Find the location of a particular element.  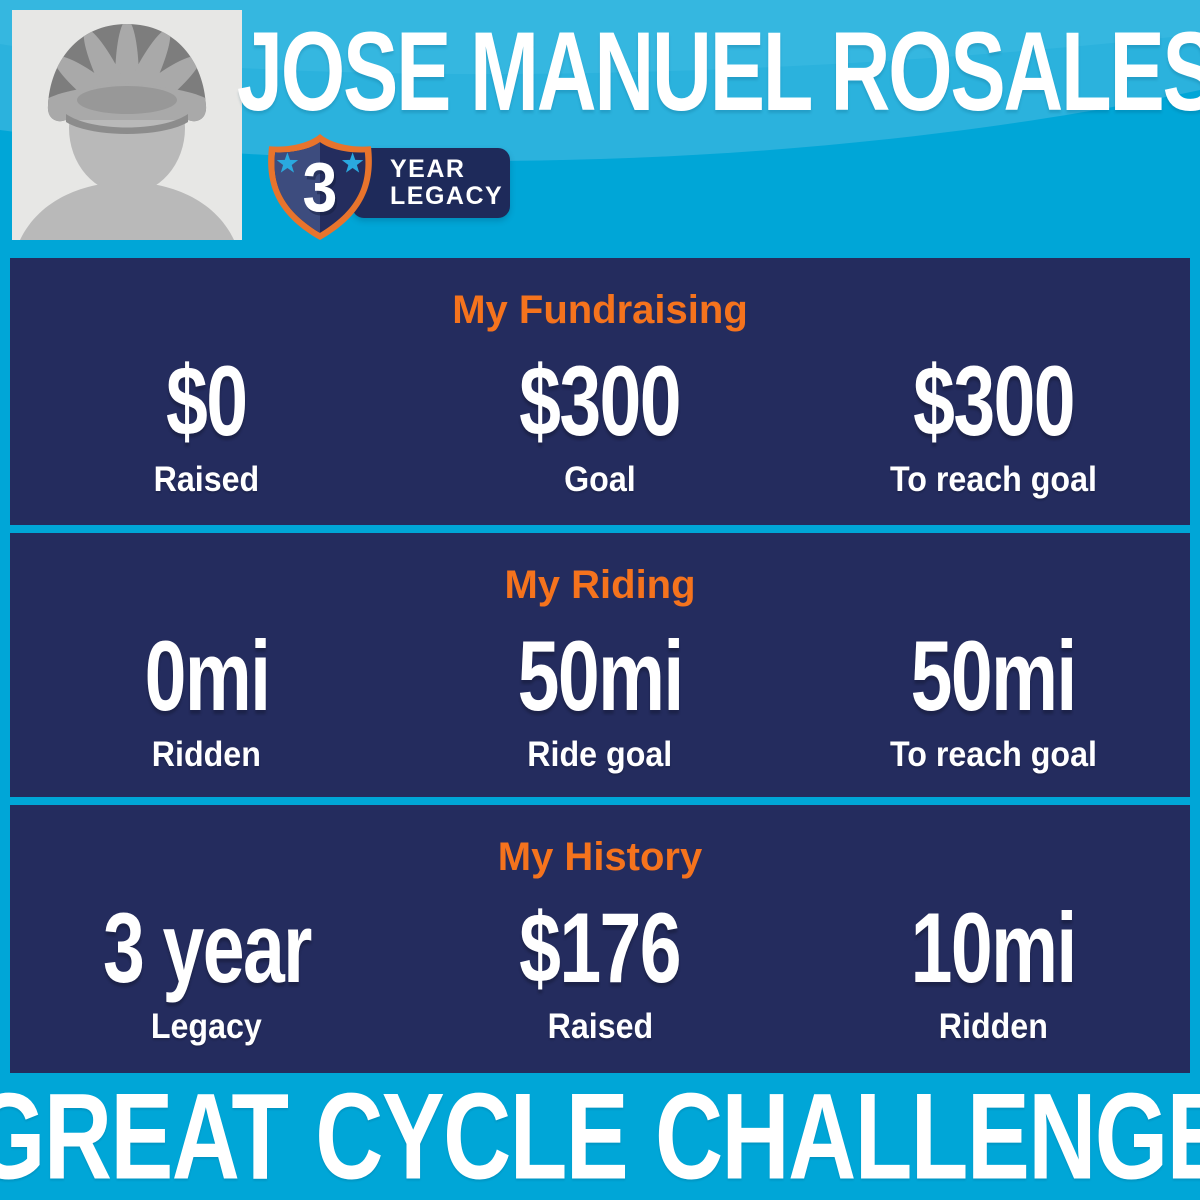

stat-raised: $0 Raised is located at coordinates (206, 422).